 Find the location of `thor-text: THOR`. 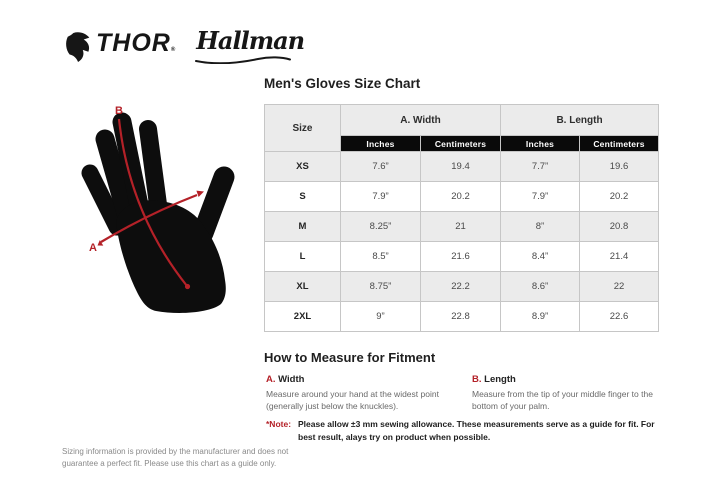

thor-text: THOR is located at coordinates (133, 43).